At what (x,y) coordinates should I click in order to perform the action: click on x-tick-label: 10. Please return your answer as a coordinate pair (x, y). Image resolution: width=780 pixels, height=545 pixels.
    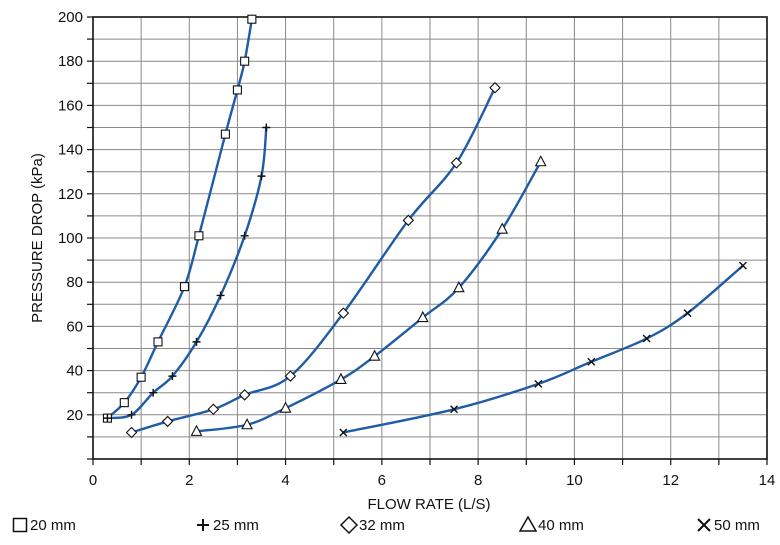
    Looking at the image, I should click on (574, 480).